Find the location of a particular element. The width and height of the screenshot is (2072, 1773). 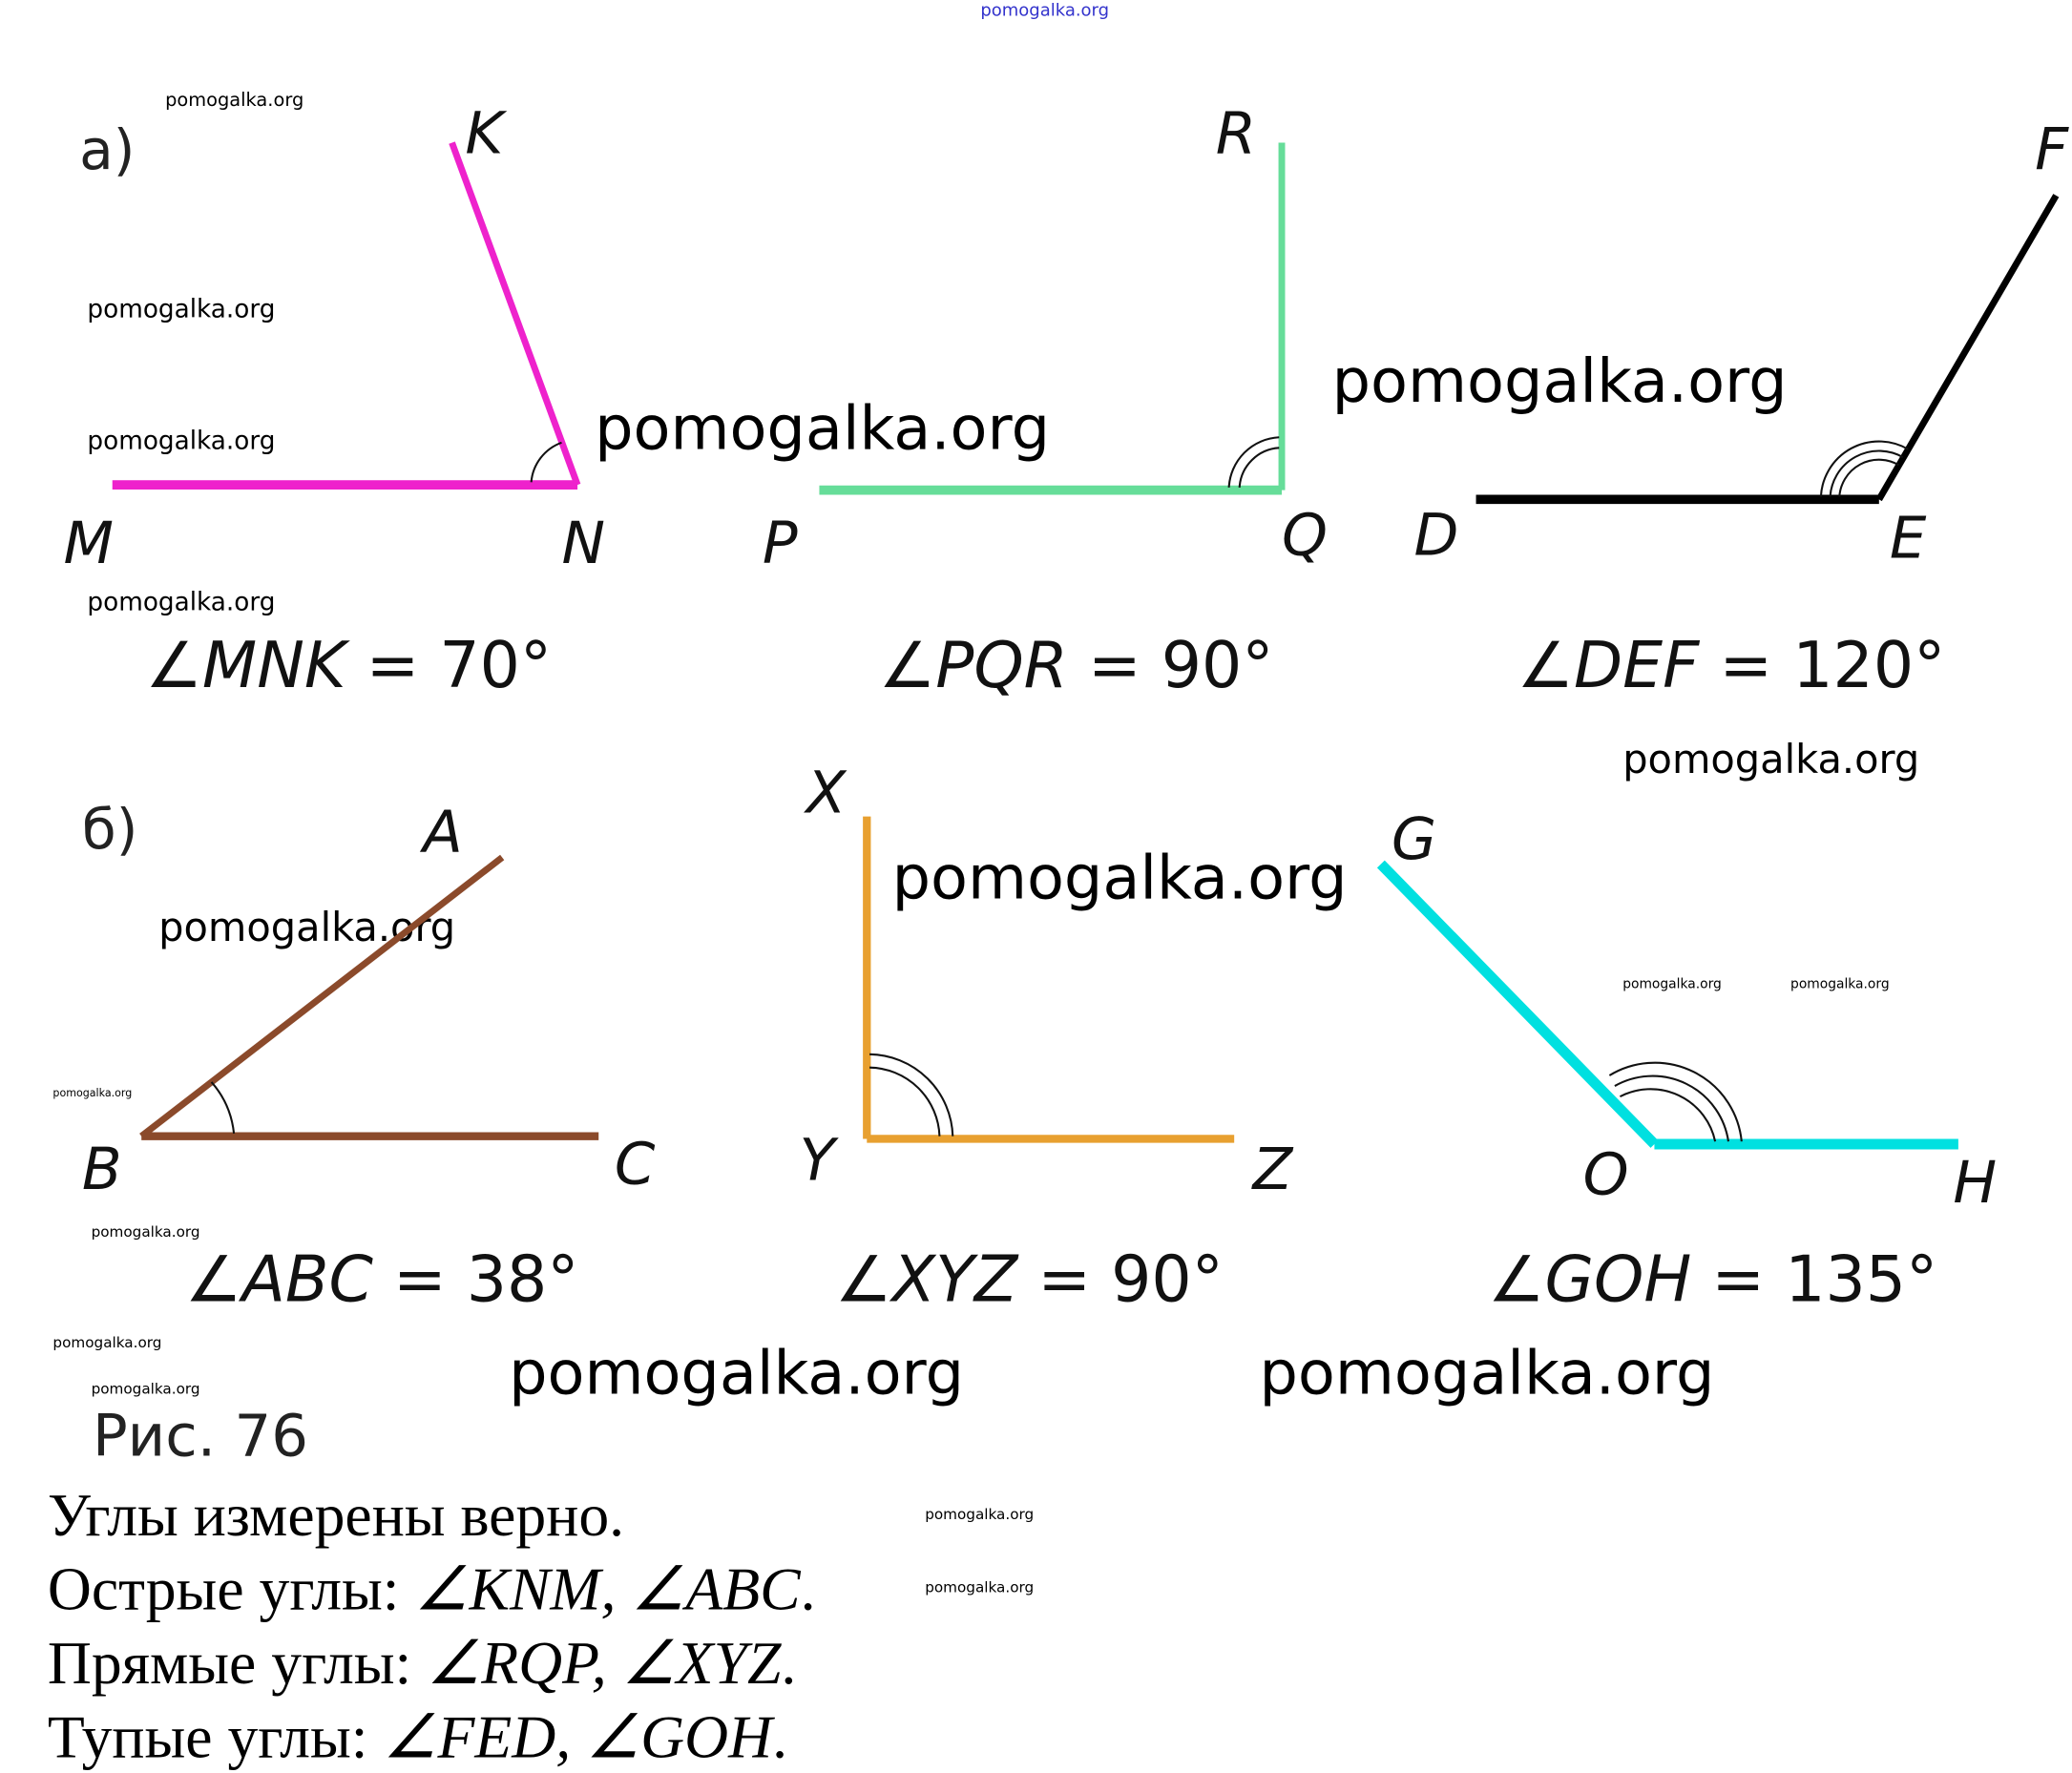

ray-ba is located at coordinates (322, 996).